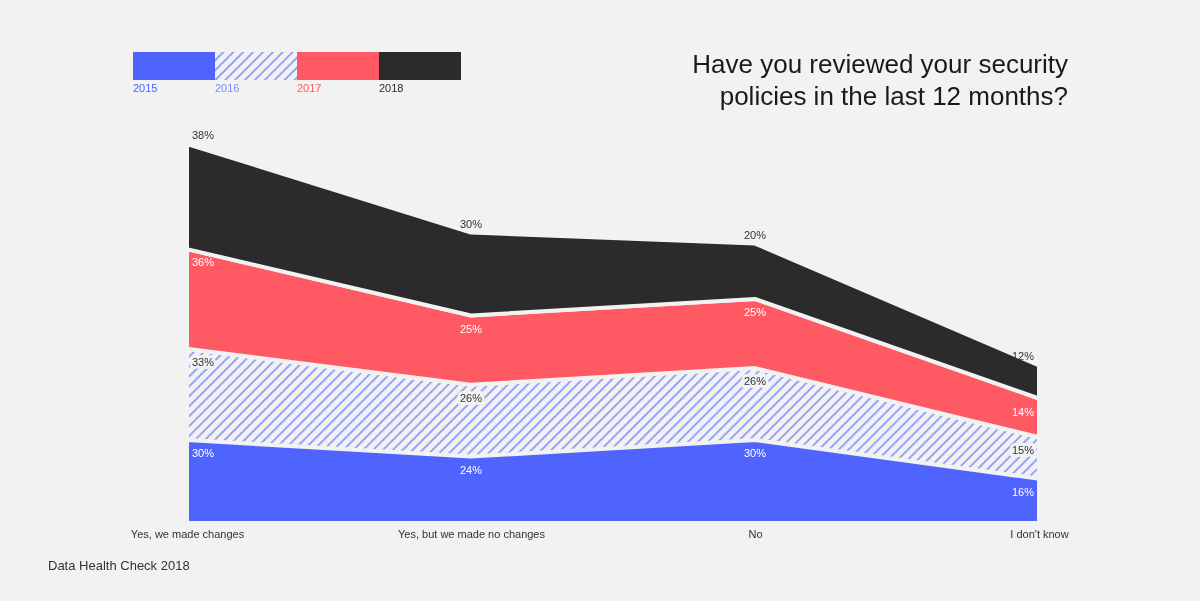 This screenshot has width=1200, height=601. Describe the element at coordinates (309, 88) in the screenshot. I see `text: 2017` at that location.